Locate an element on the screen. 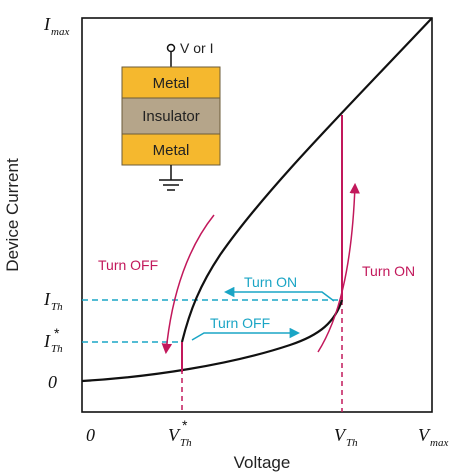  y-tick-imax: I max is located at coordinates (56, 26).